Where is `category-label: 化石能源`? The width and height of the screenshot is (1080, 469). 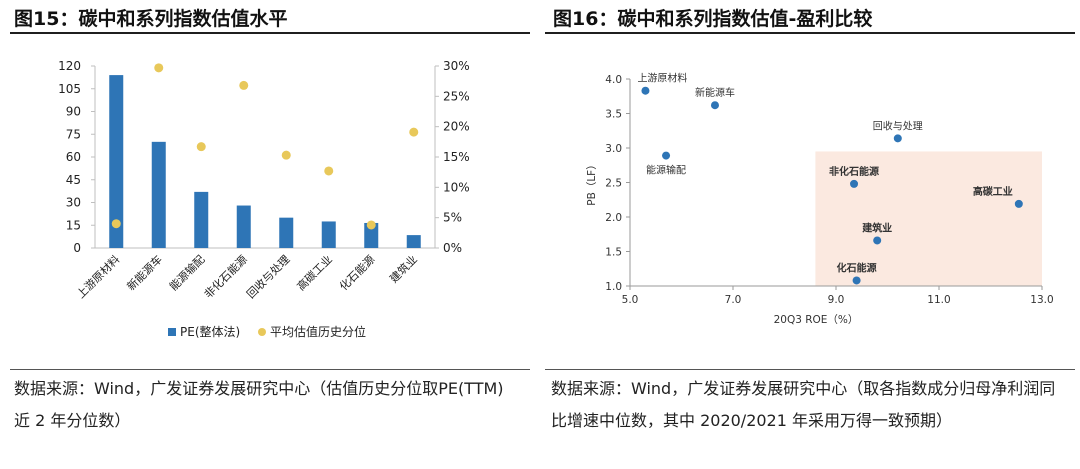
category-label: 化石能源 is located at coordinates (356, 272).